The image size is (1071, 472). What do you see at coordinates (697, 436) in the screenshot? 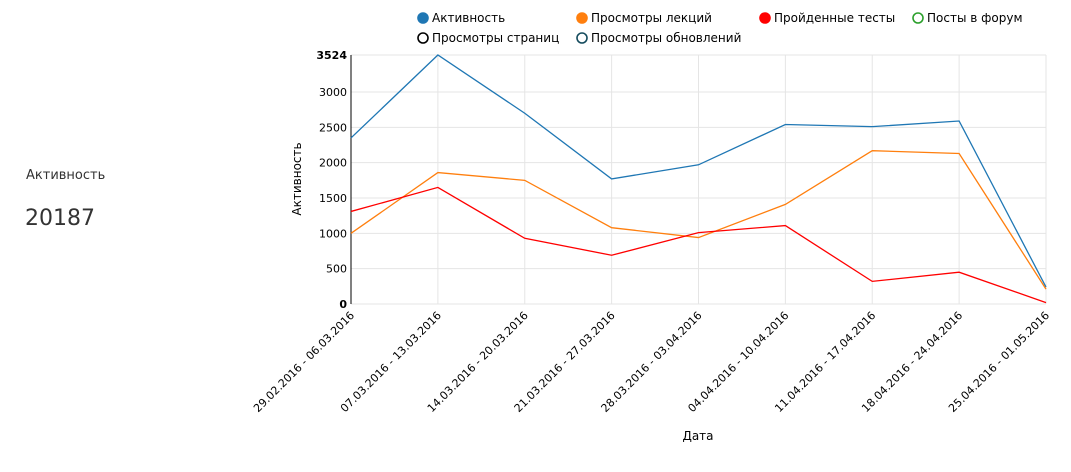
I see `x-axis-label: Дата` at bounding box center [697, 436].